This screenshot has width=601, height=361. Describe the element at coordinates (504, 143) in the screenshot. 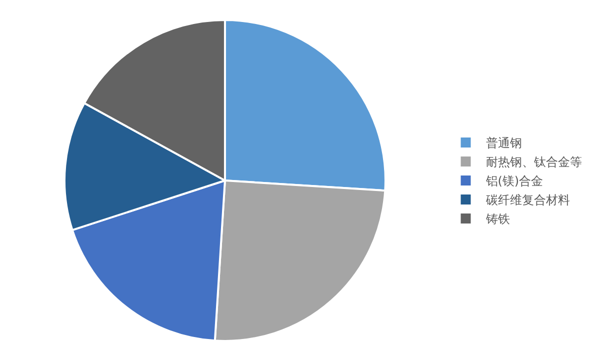

I see `legend-label: 普通钢` at that location.